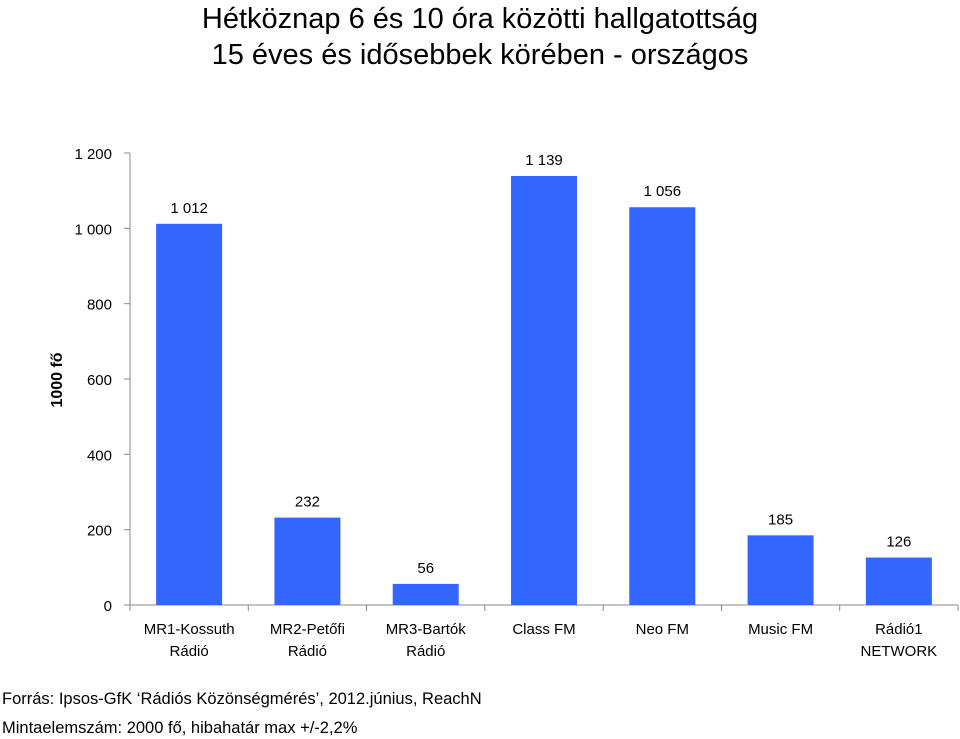 This screenshot has width=960, height=739. I want to click on category-label: Music FM, so click(780, 629).